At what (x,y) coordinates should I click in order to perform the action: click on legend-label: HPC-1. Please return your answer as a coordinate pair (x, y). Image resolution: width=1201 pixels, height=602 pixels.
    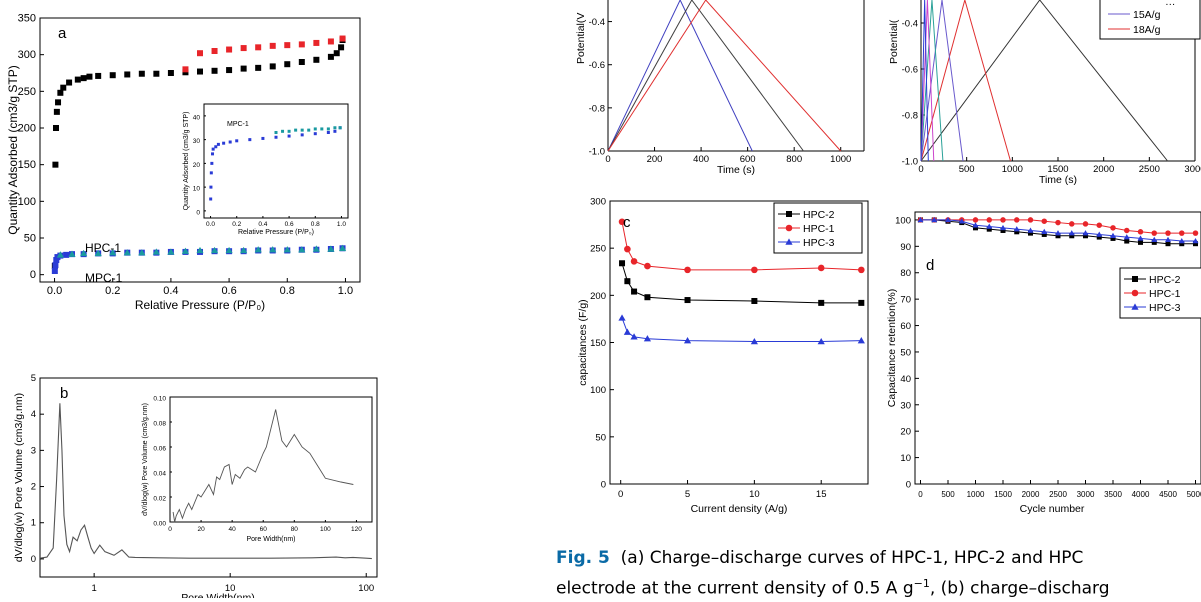
    Looking at the image, I should click on (819, 229).